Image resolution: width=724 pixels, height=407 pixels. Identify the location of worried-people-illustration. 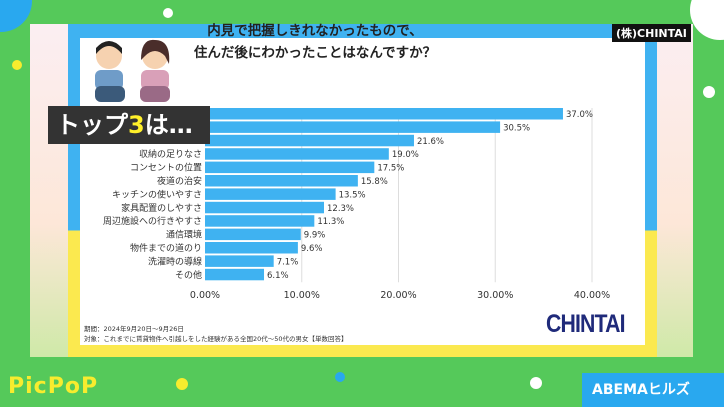
(132, 70).